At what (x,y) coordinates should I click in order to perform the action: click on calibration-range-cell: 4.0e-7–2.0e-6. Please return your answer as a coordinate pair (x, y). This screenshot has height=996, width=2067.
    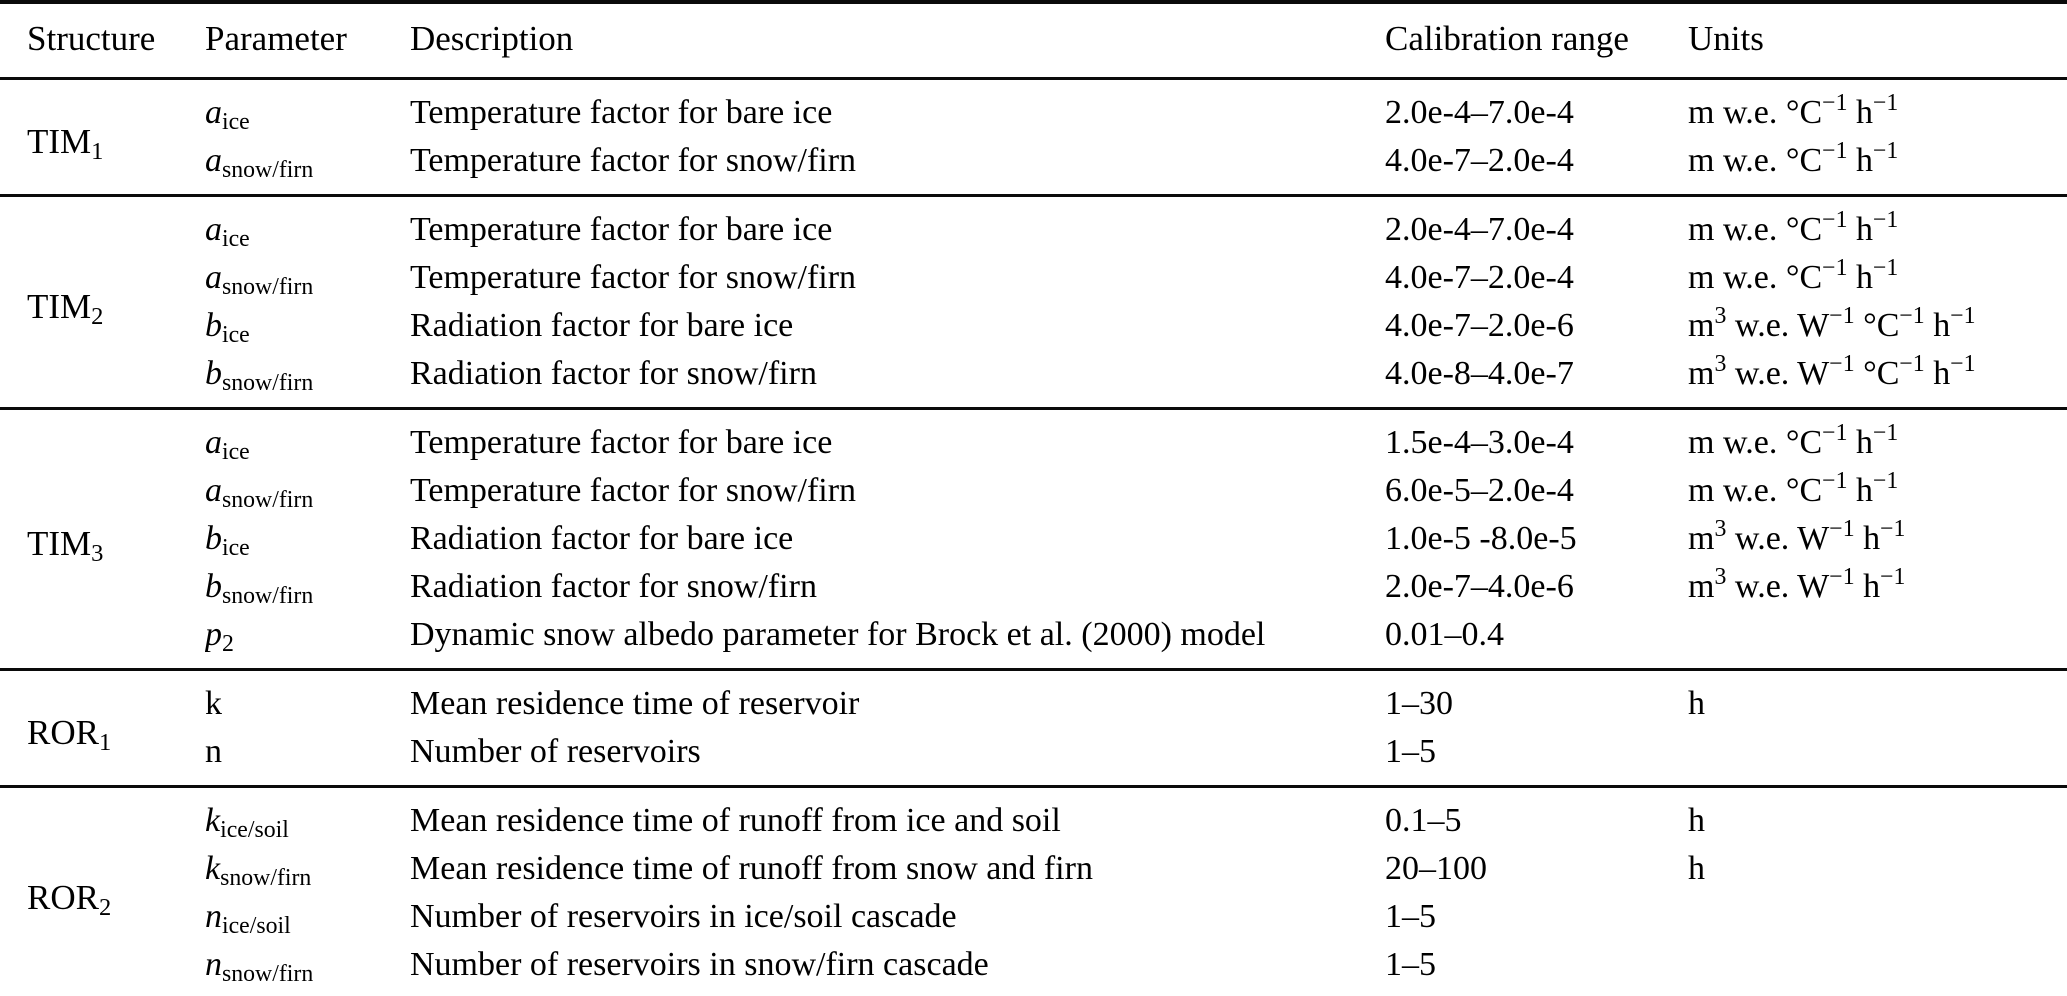
    Looking at the image, I should click on (1479, 325).